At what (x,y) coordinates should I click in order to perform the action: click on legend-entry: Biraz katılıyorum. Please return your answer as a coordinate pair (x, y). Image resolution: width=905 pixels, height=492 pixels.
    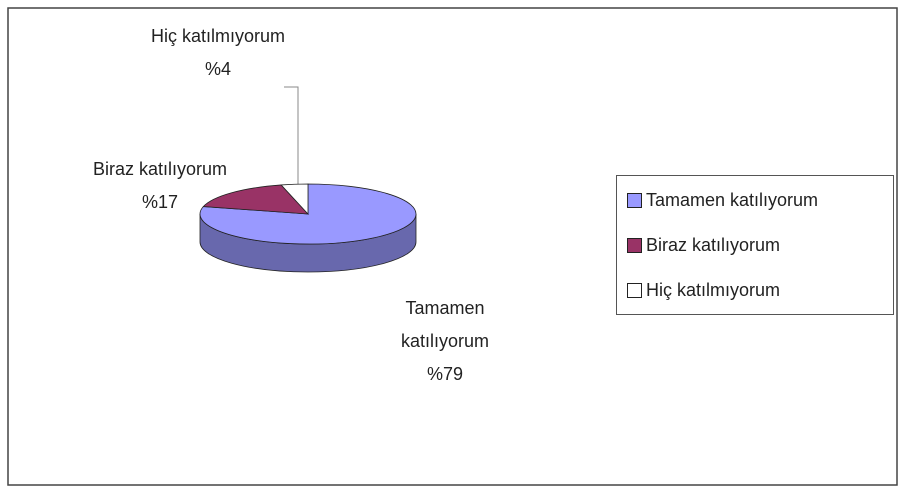
    Looking at the image, I should click on (703, 245).